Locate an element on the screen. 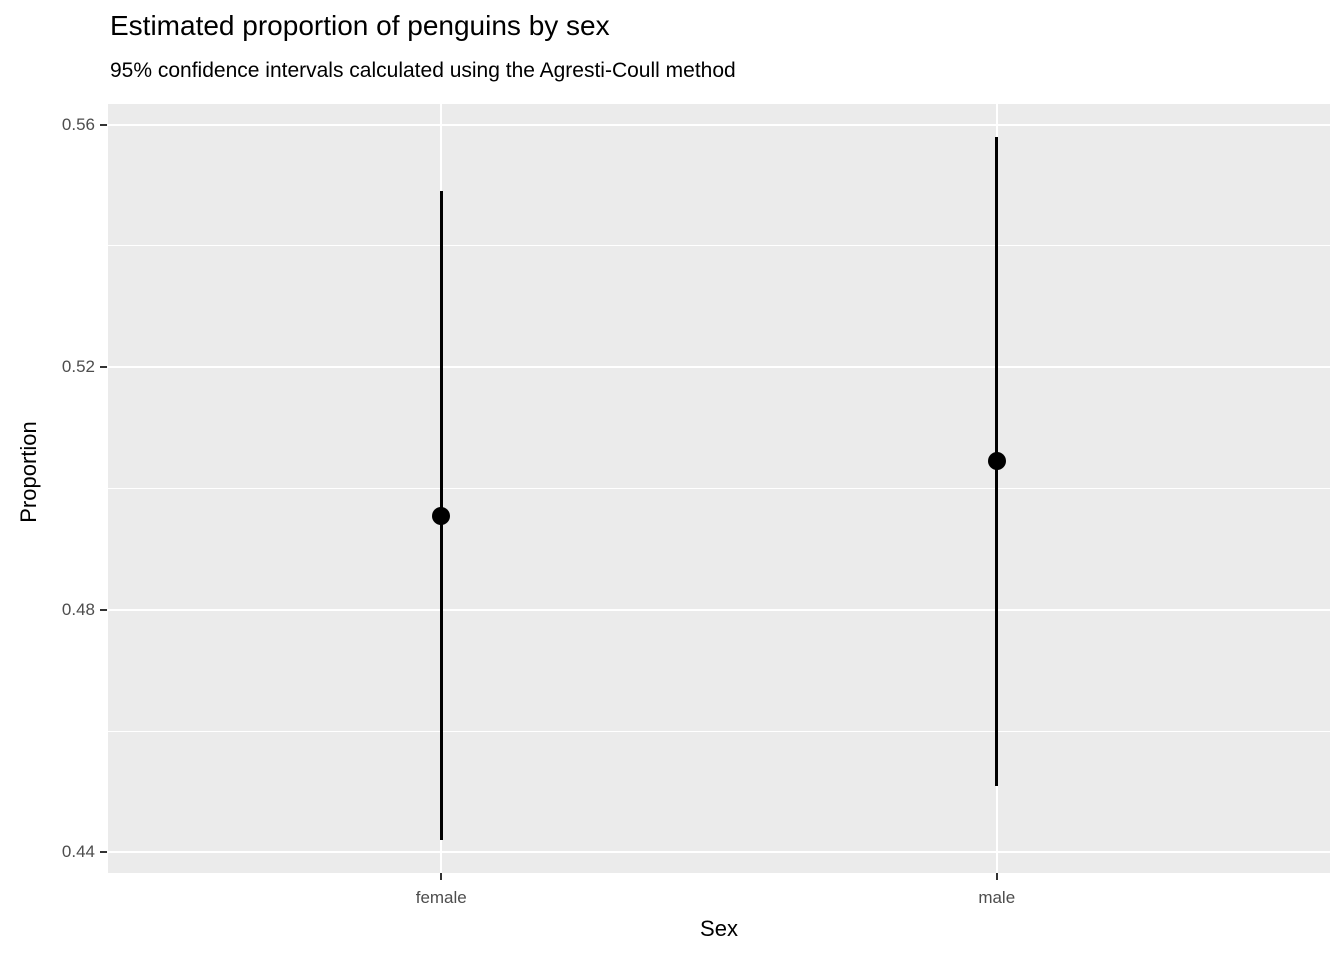 This screenshot has height=960, width=1344. y-tick-label: 0.56 is located at coordinates (78, 124).